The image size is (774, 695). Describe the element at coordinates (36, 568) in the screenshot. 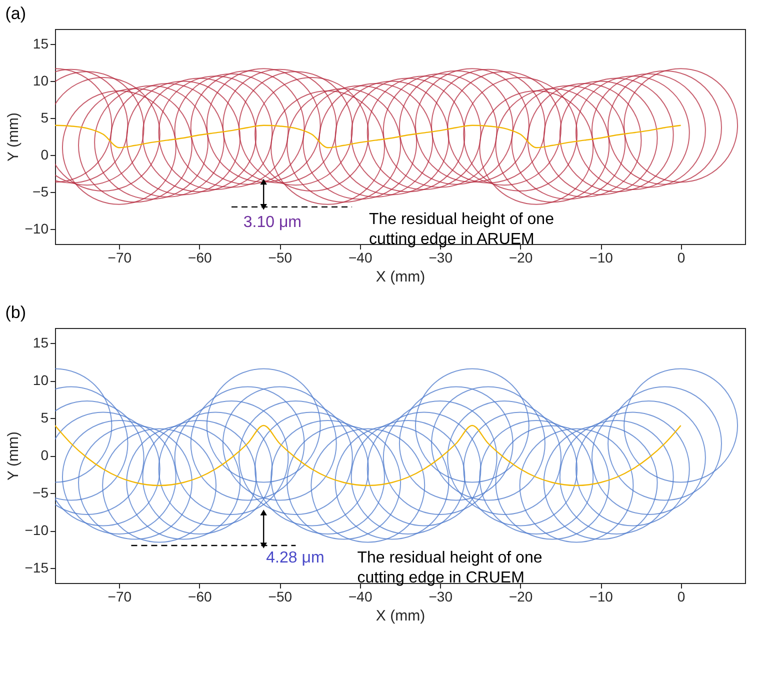

I see `y-tick-label: −15` at that location.